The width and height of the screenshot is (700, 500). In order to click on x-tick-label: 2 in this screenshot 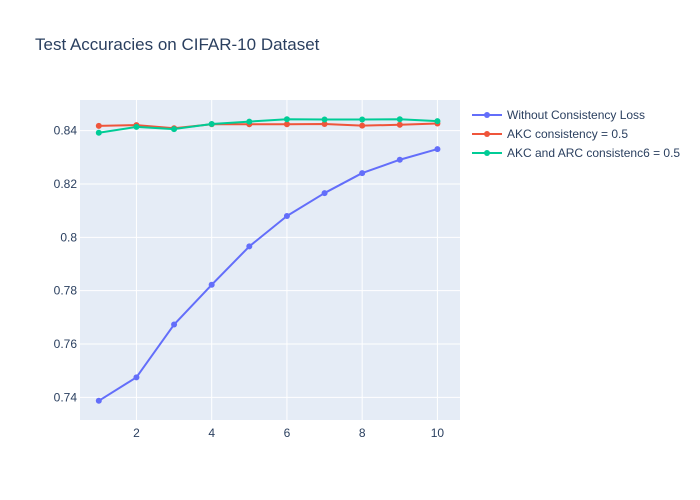, I will do `click(136, 433)`.